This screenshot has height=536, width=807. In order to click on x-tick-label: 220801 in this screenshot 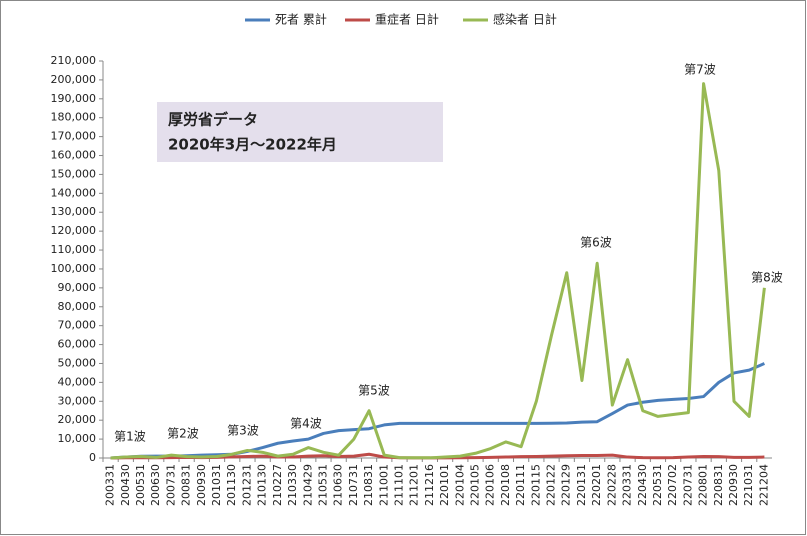, I will do `click(703, 485)`.